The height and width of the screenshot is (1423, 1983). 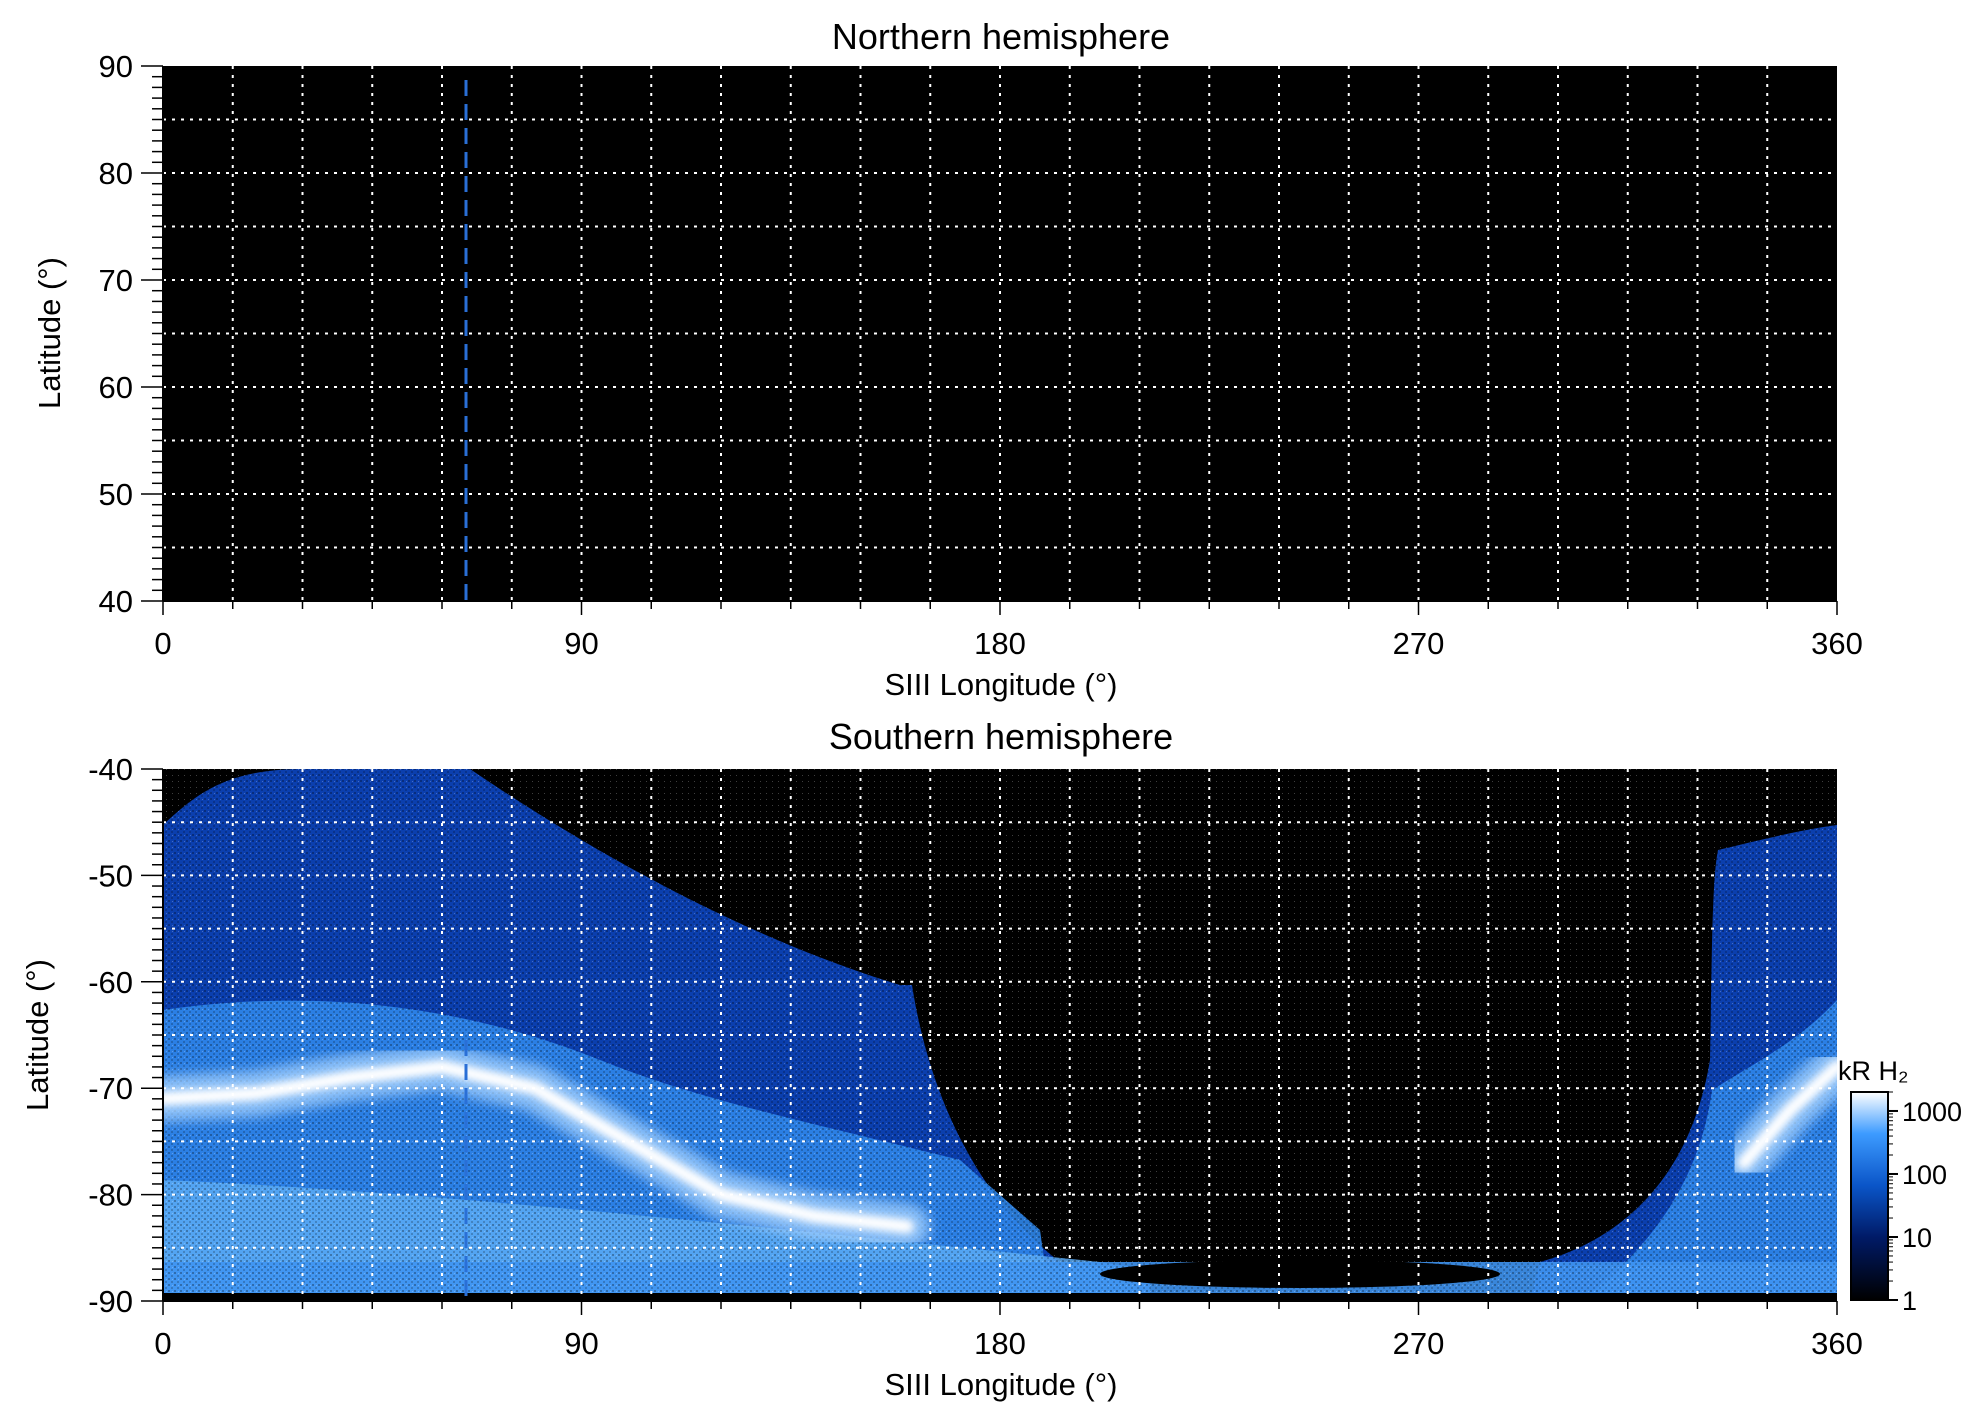 I want to click on north-x-tick-label: 0, so click(x=162, y=643).